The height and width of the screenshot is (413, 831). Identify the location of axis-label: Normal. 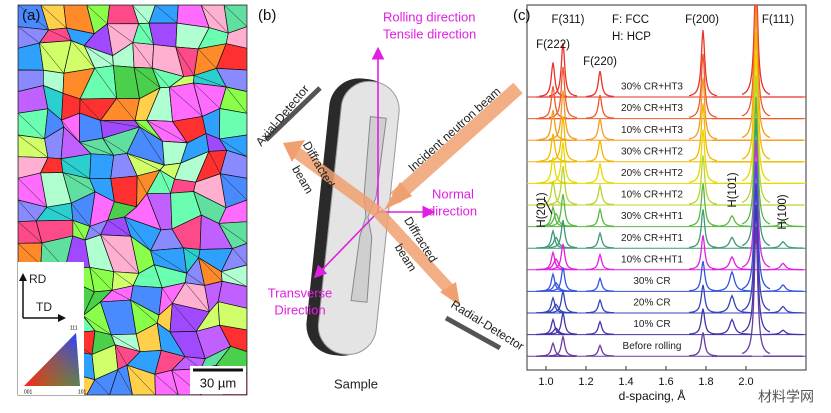
(453, 193).